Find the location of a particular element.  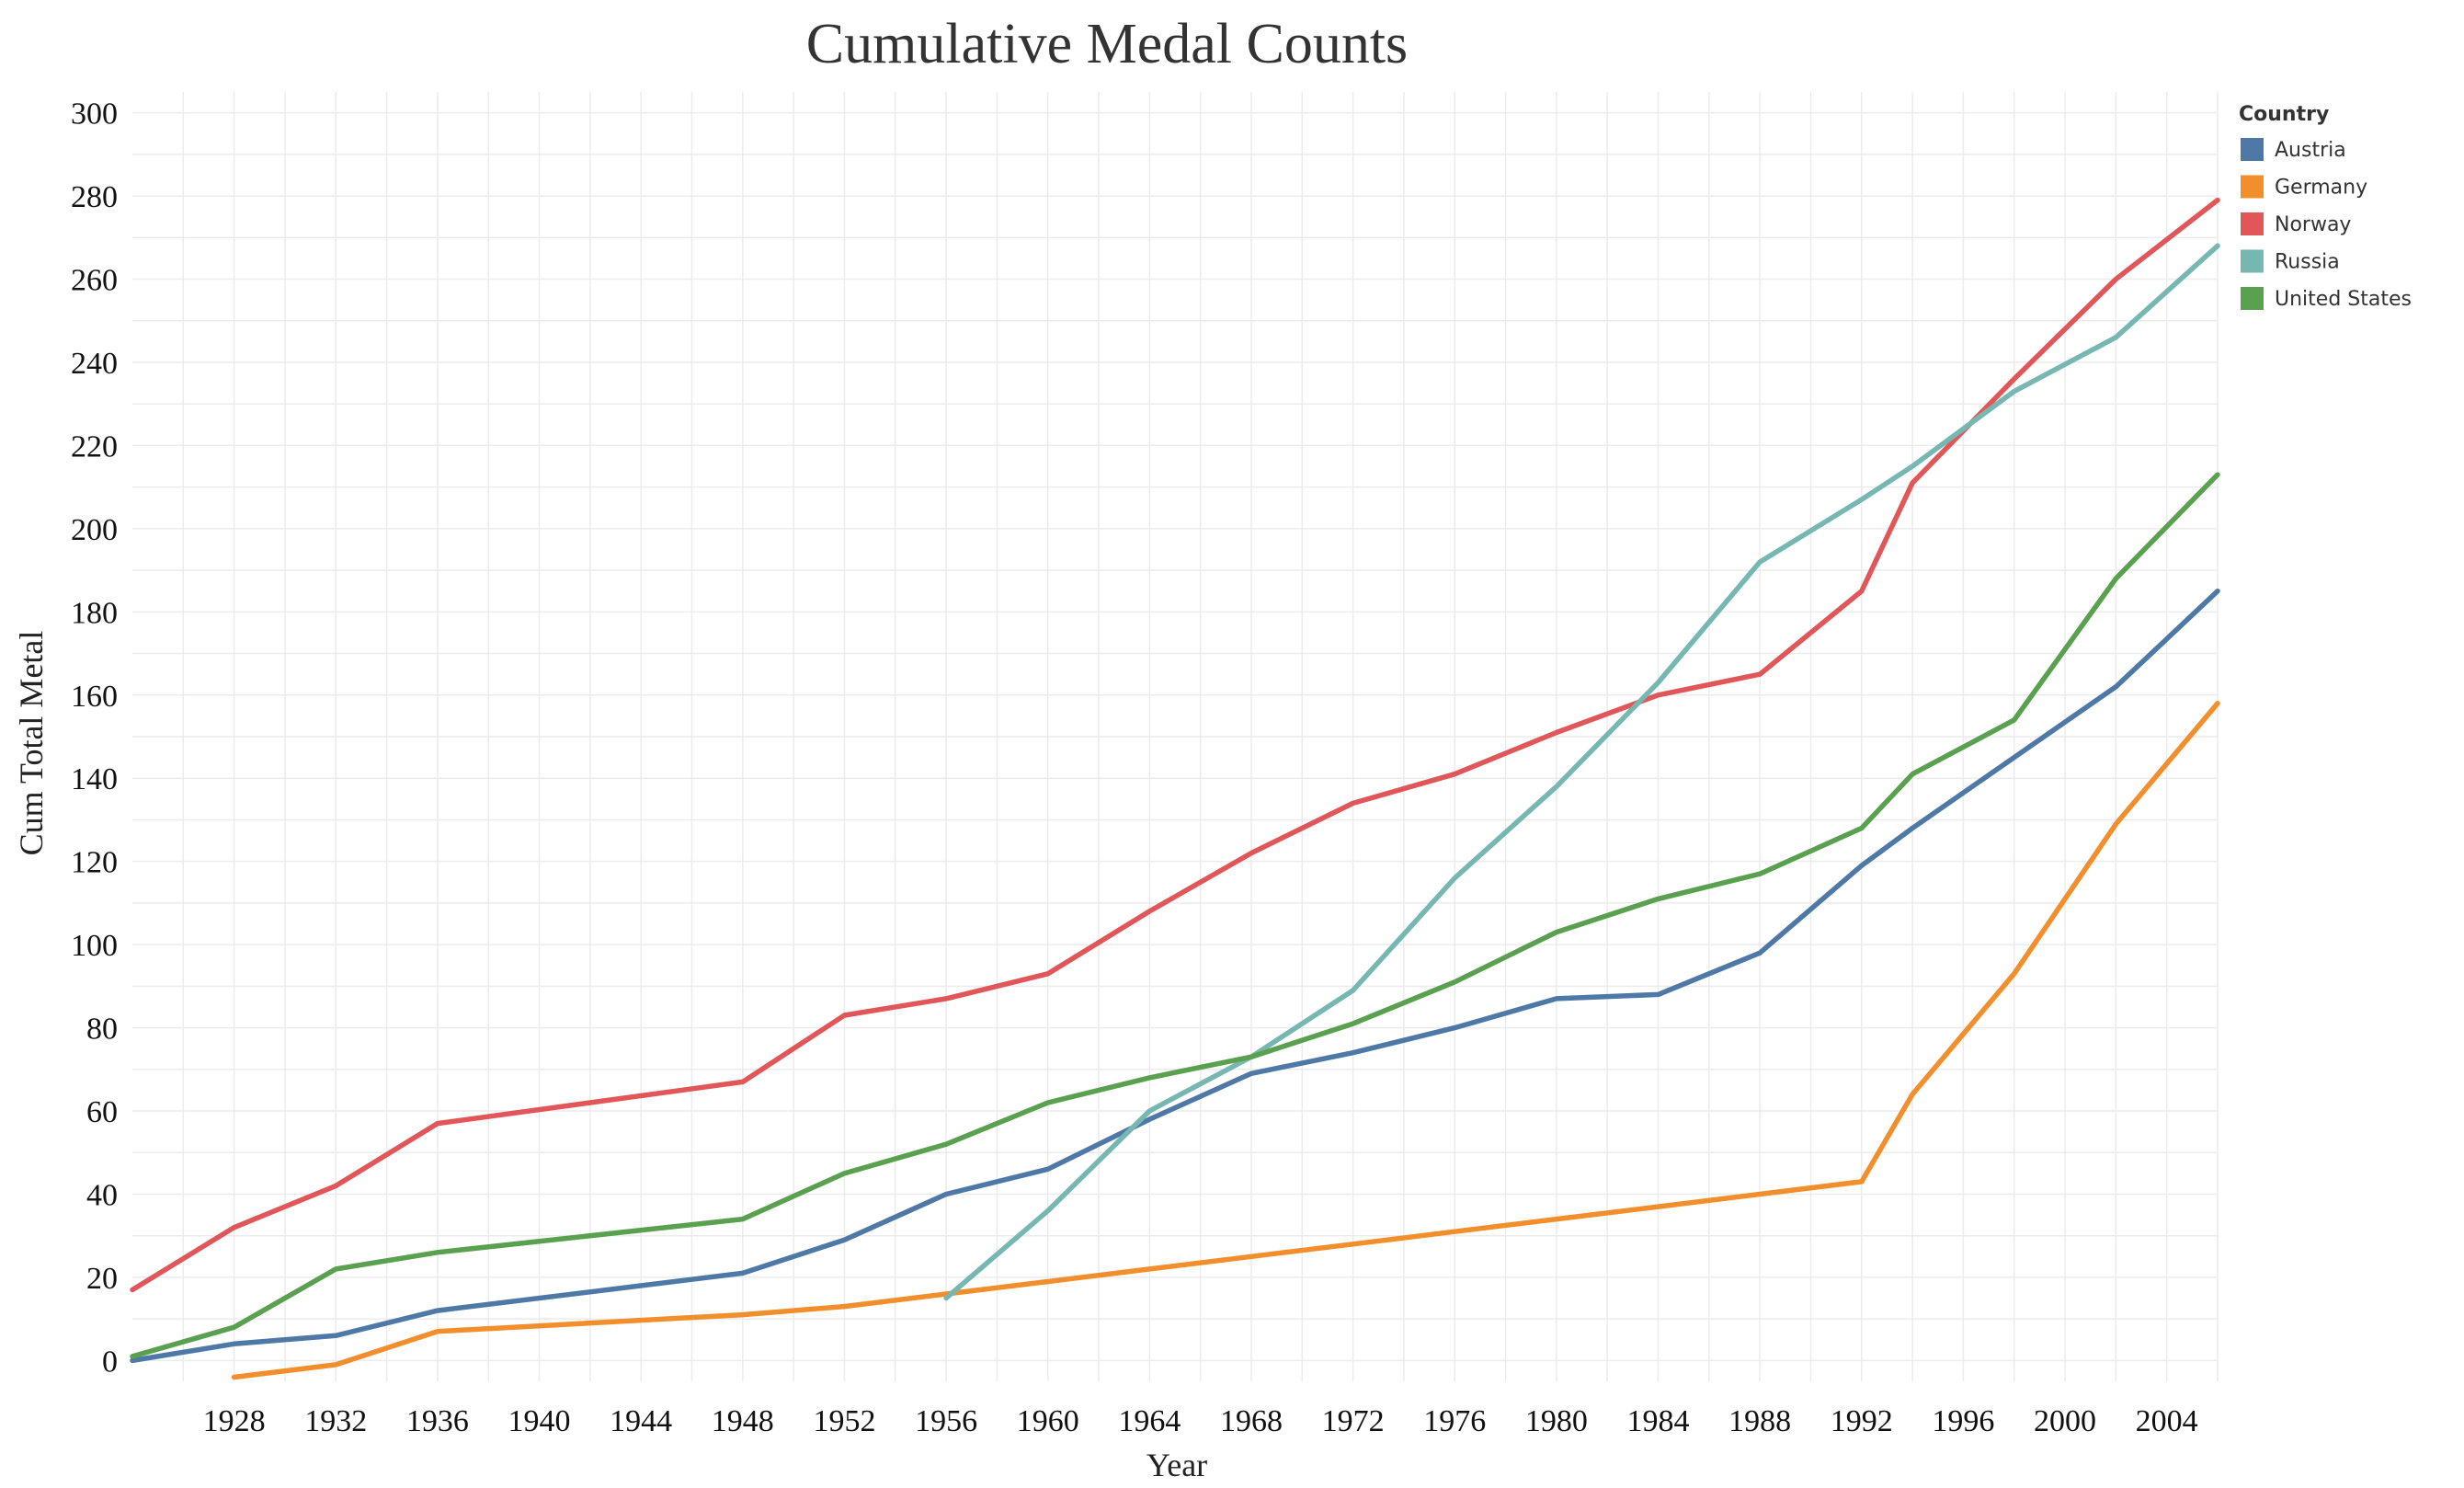

x-tick-label: 1940 is located at coordinates (539, 1421).